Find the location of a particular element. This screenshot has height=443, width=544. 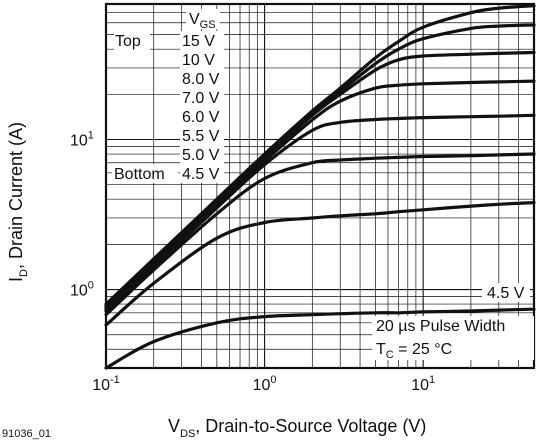

pulse-width-label: 20 µs Pulse Width is located at coordinates (440, 326).